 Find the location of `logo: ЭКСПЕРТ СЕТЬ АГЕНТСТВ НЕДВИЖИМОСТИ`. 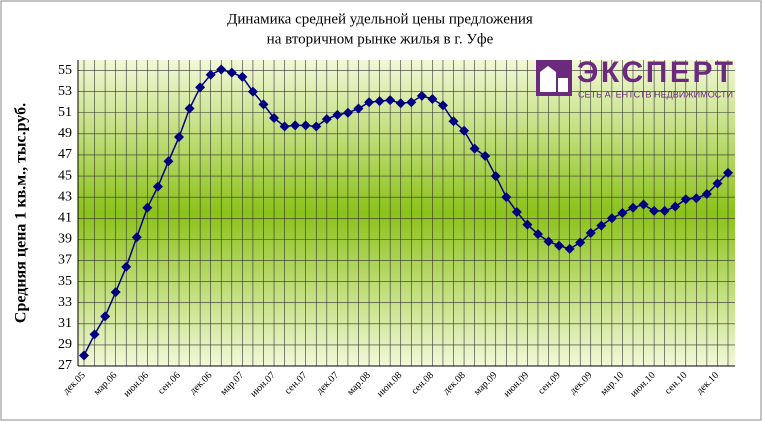

logo: ЭКСПЕРТ СЕТЬ АГЕНТСТВ НЕДВИЖИМОСТИ is located at coordinates (634, 77).